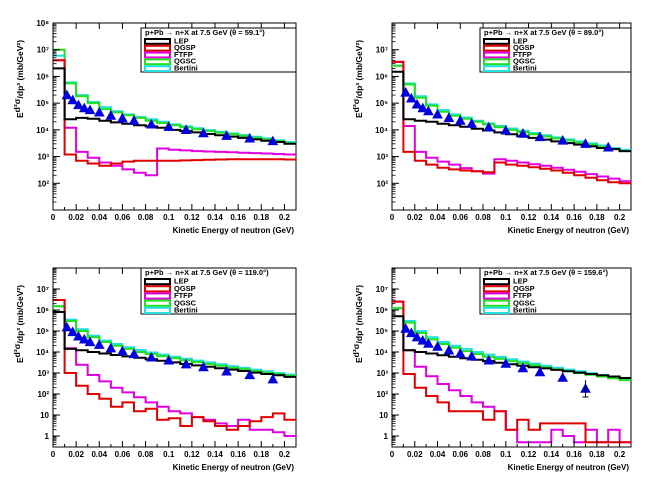 The height and width of the screenshot is (479, 671). I want to click on y-tick-label: 10⁵, so click(381, 103).